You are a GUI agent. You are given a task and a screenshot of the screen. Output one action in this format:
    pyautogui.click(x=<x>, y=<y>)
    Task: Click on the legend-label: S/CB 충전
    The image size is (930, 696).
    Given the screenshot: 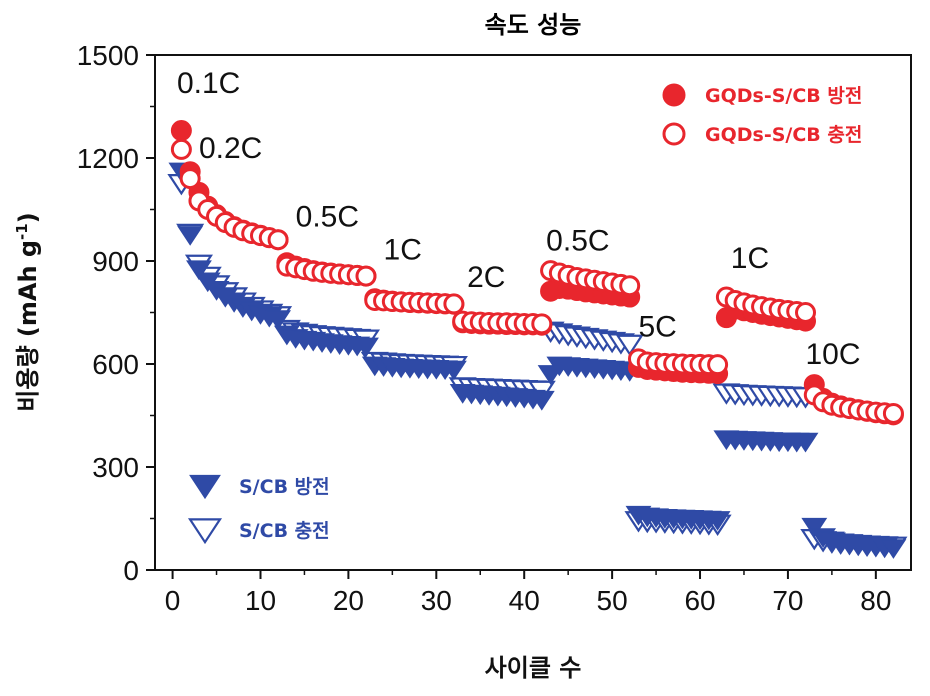 What is the action you would take?
    pyautogui.click(x=284, y=531)
    